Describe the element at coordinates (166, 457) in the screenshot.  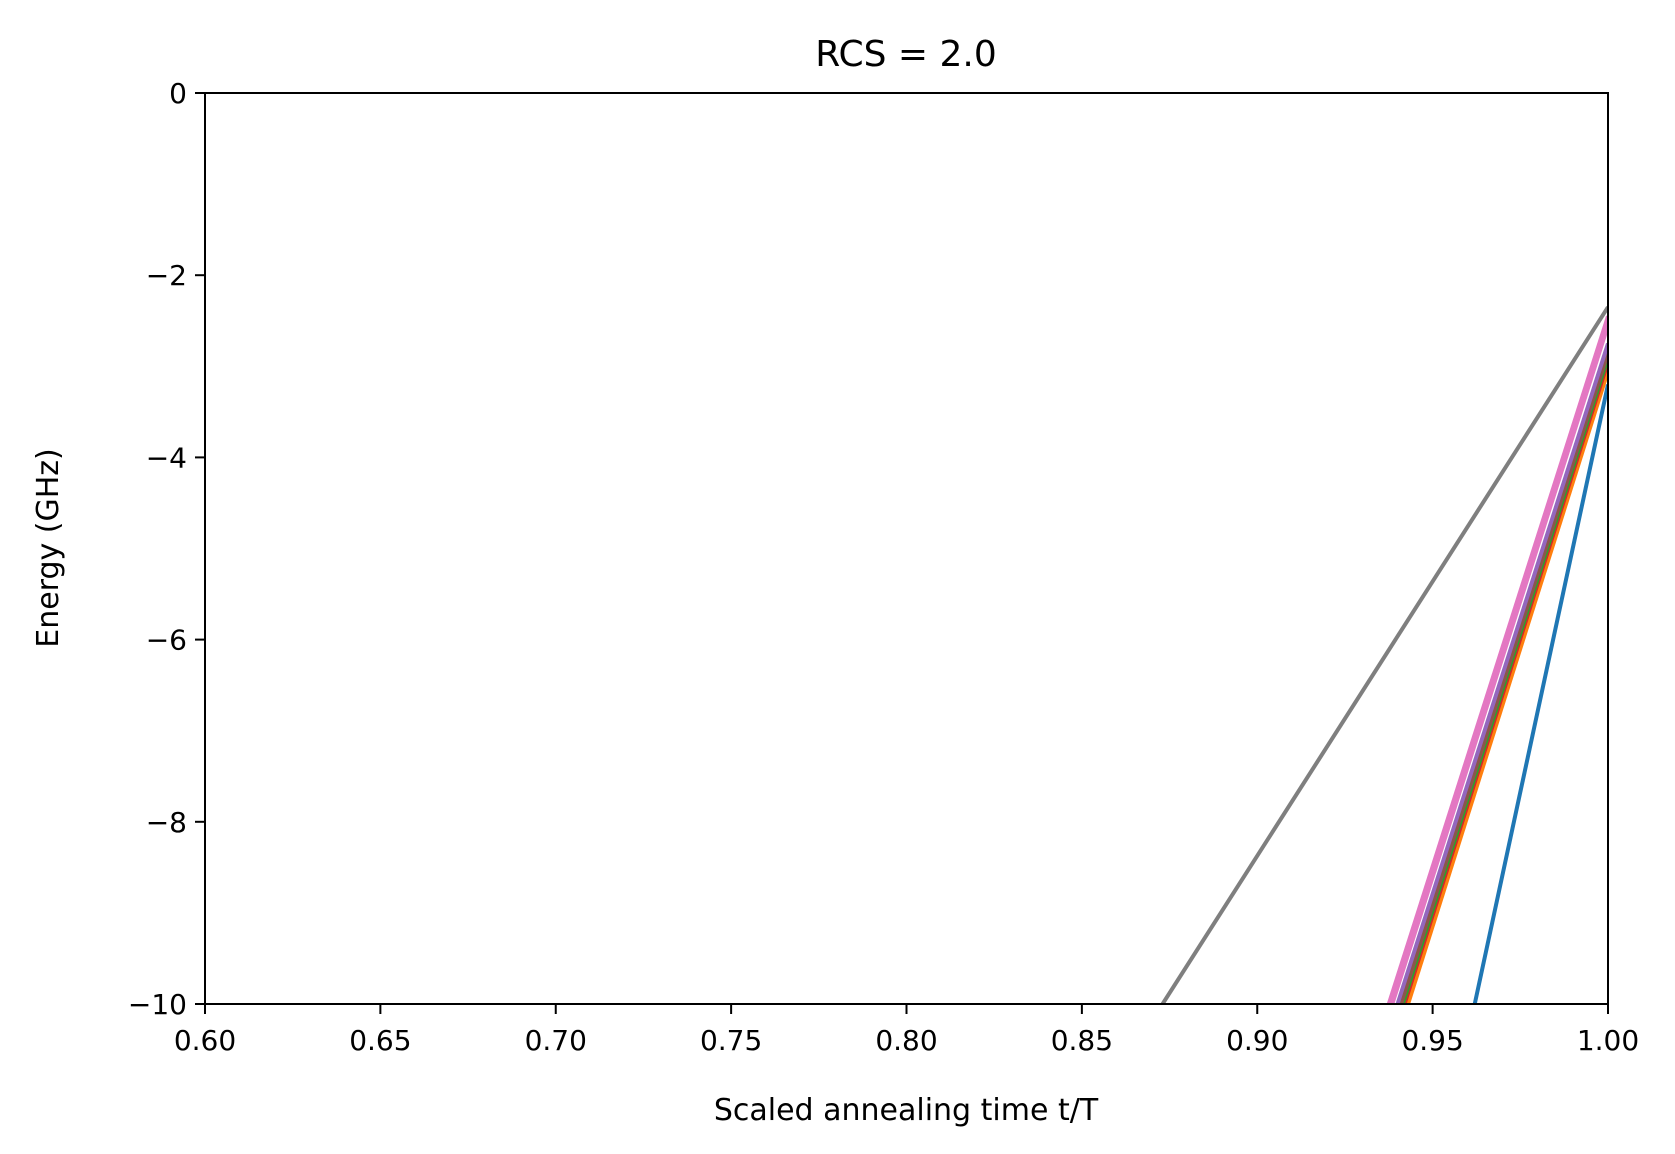
I see `y-tick-label: −4` at that location.